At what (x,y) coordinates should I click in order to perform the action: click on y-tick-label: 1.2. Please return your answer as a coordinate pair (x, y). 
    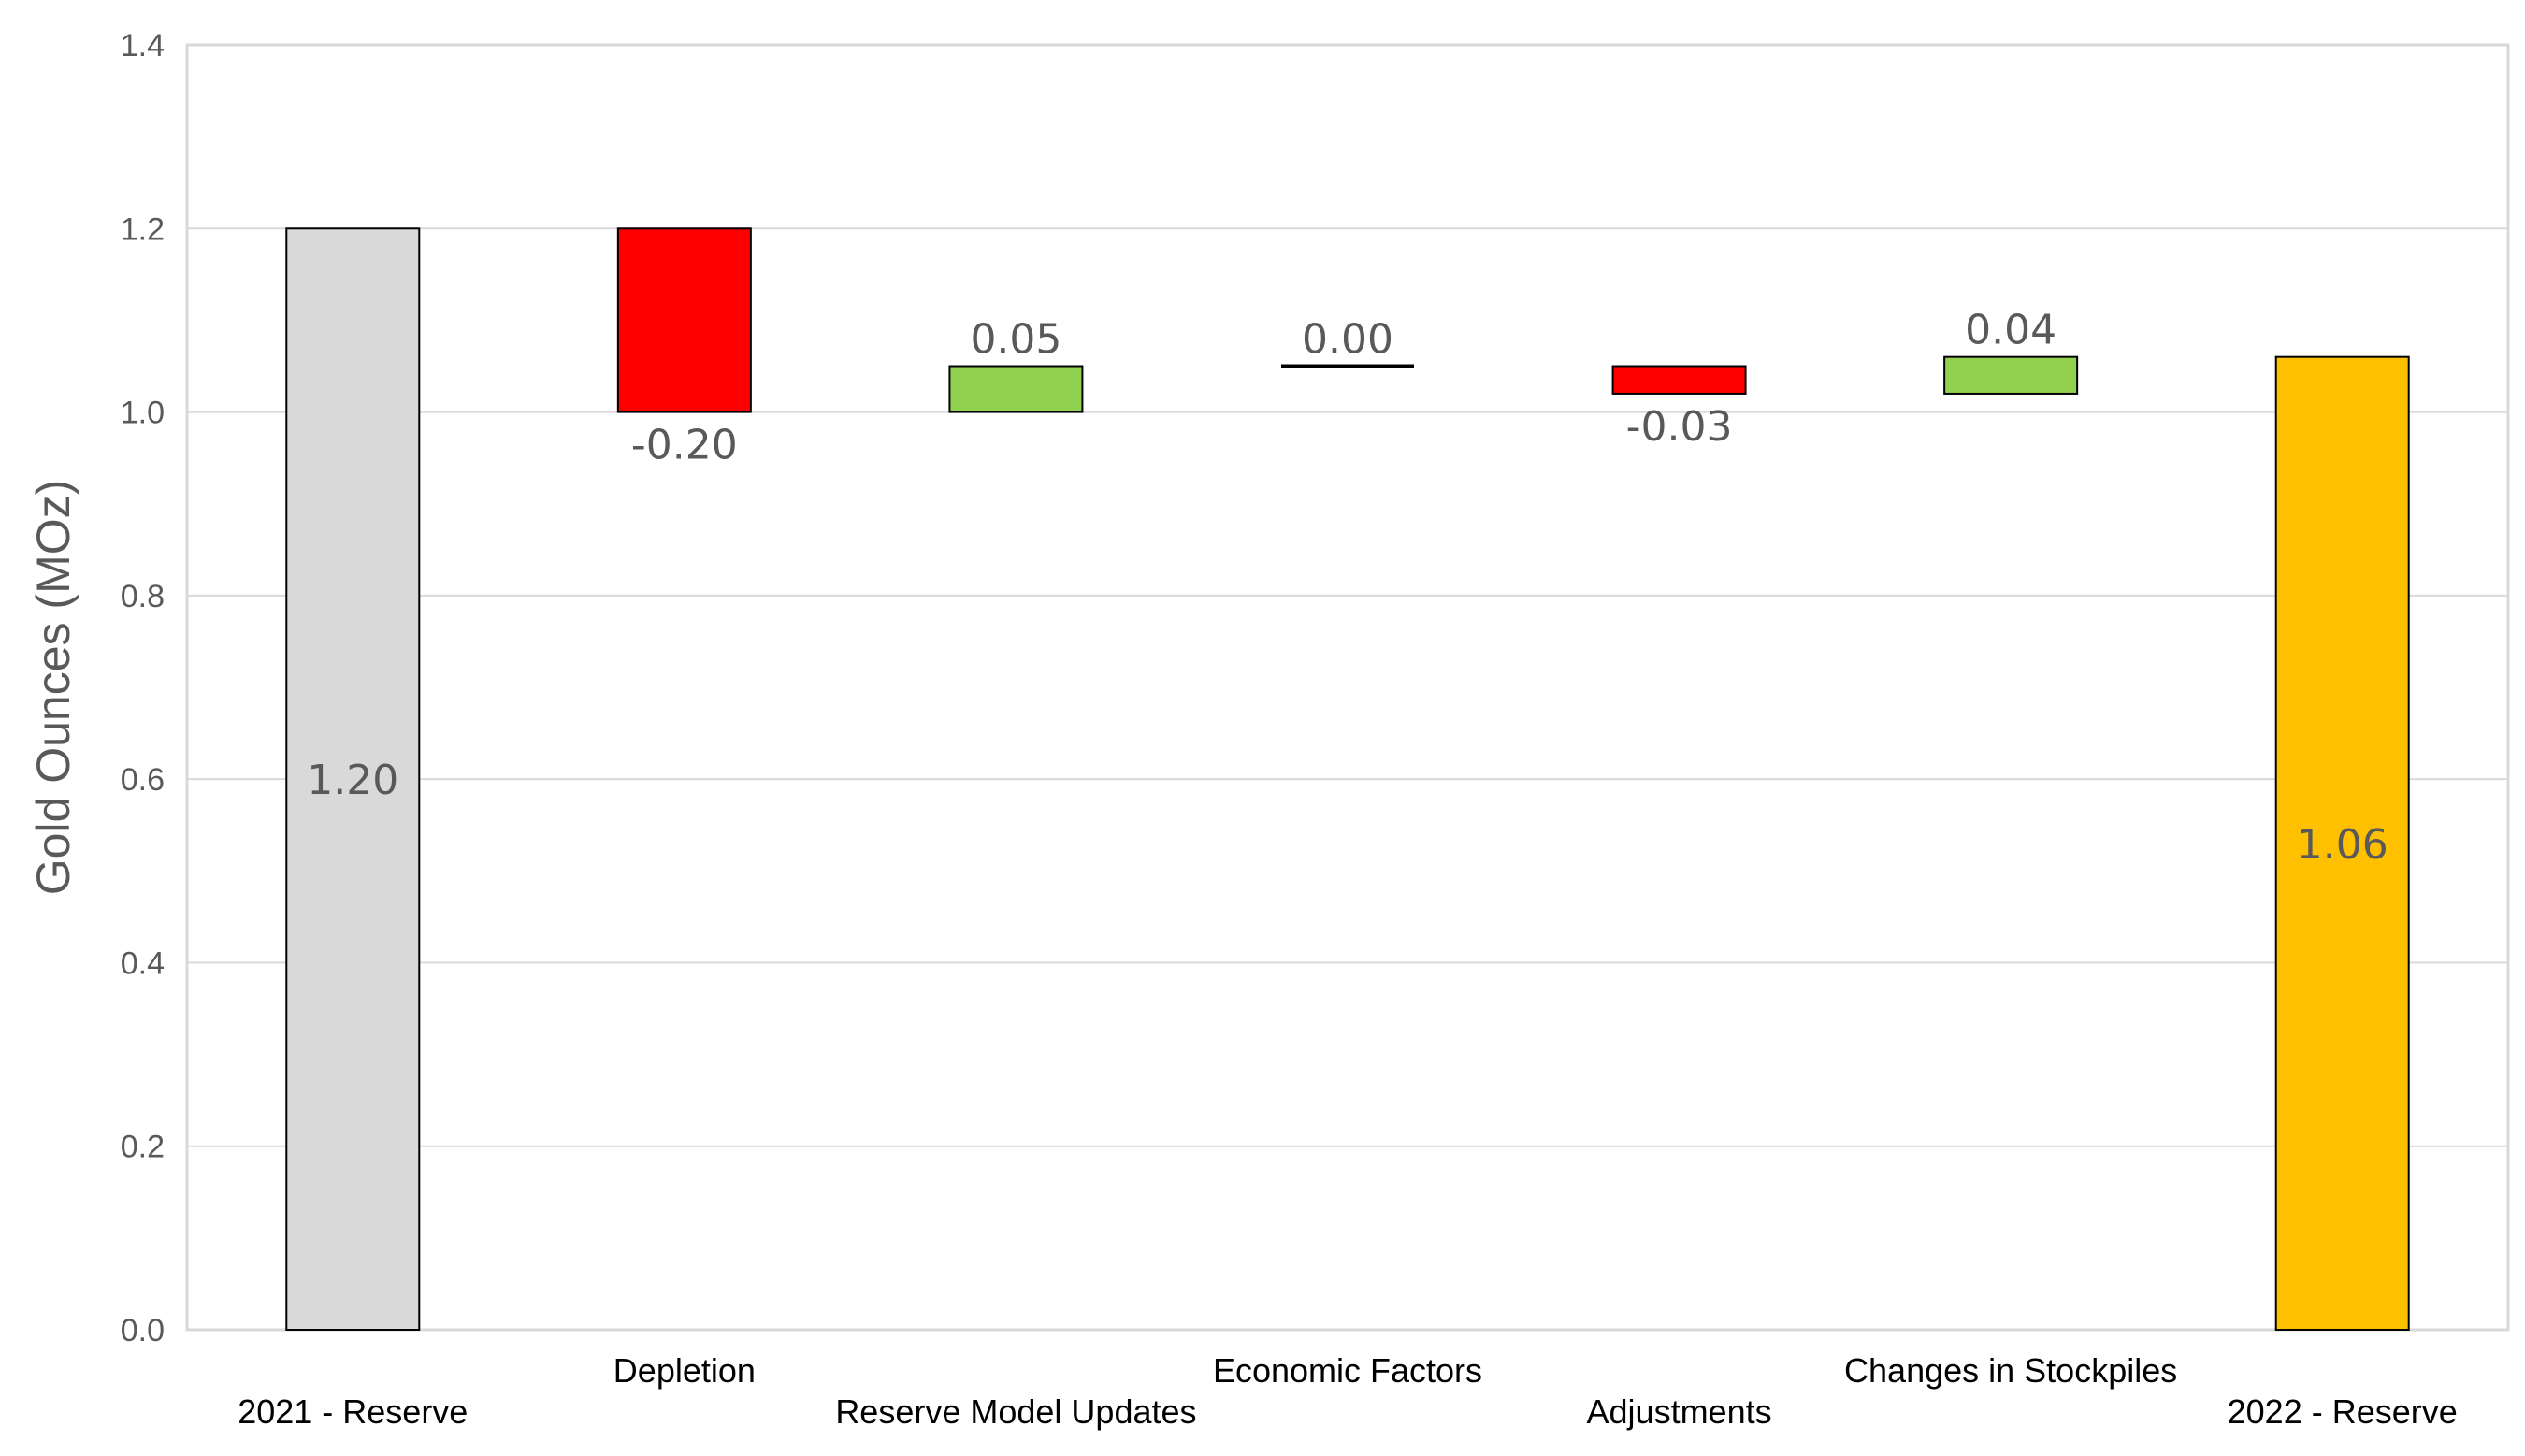
    Looking at the image, I should click on (143, 229).